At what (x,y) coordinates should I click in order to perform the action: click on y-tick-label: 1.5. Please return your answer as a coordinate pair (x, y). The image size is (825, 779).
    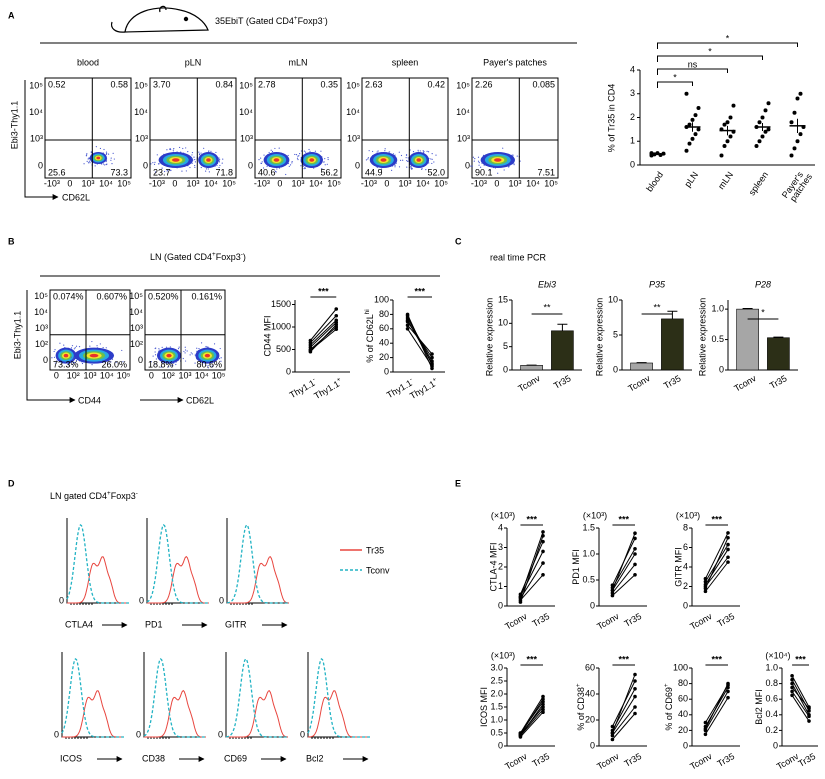
    Looking at the image, I should click on (588, 527).